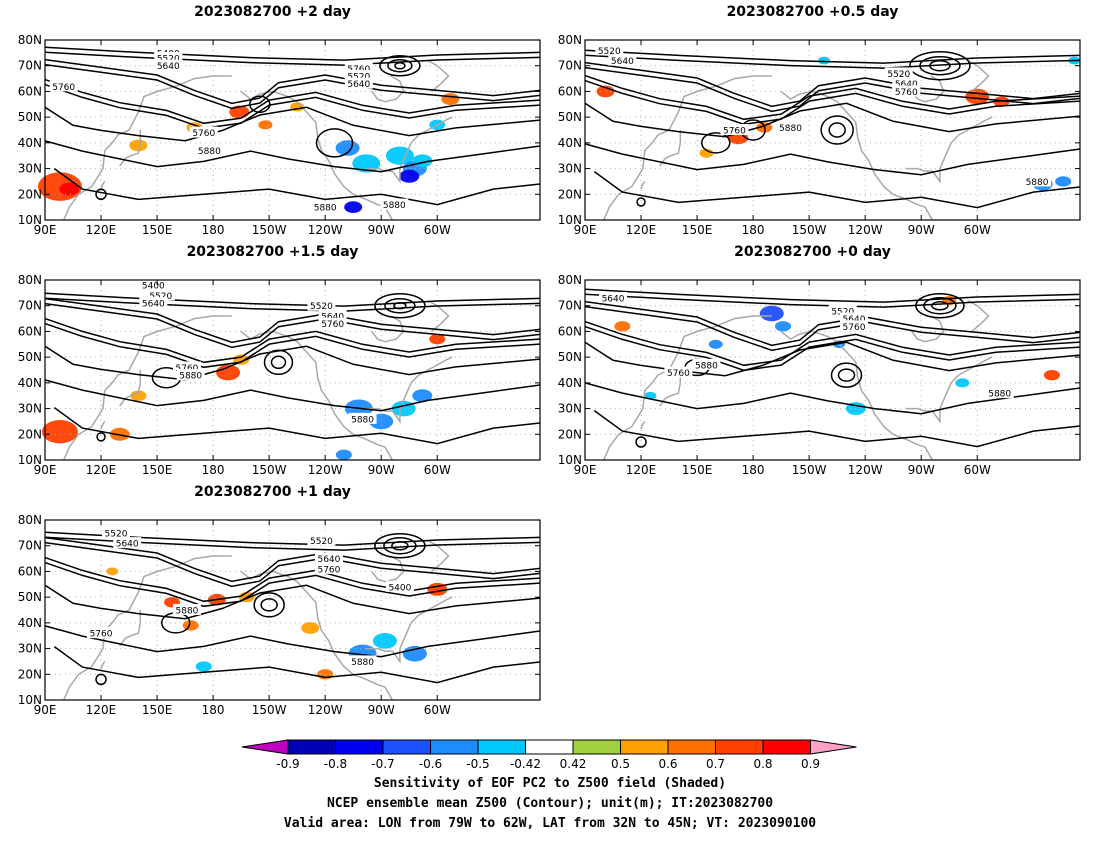 The width and height of the screenshot is (1100, 850). Describe the element at coordinates (430, 764) in the screenshot. I see `colorbar-tick-label: -0.6` at that location.